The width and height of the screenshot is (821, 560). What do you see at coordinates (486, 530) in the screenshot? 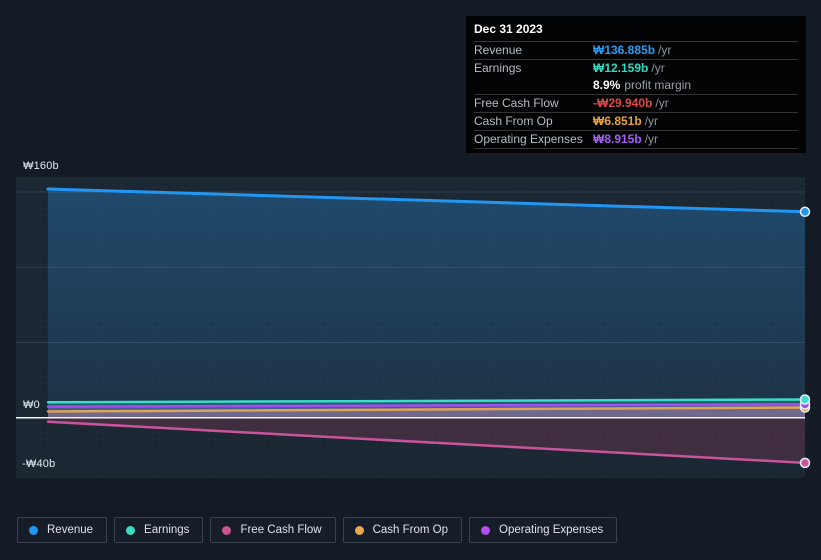
I see `operating-expenses-dot-icon` at bounding box center [486, 530].